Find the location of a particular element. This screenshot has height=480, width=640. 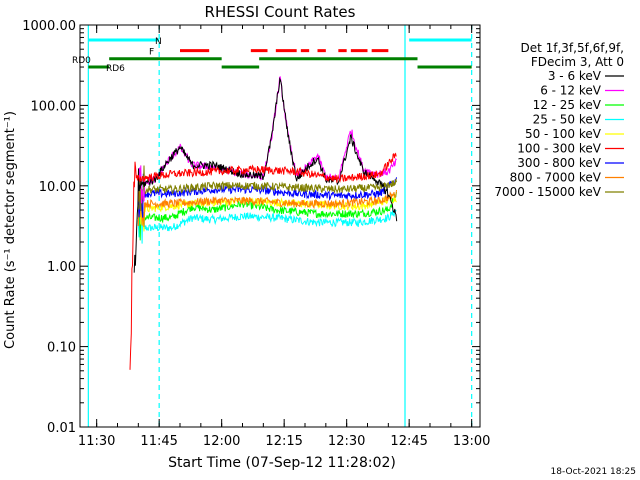

x-tick-label: 12:30 is located at coordinates (346, 441).